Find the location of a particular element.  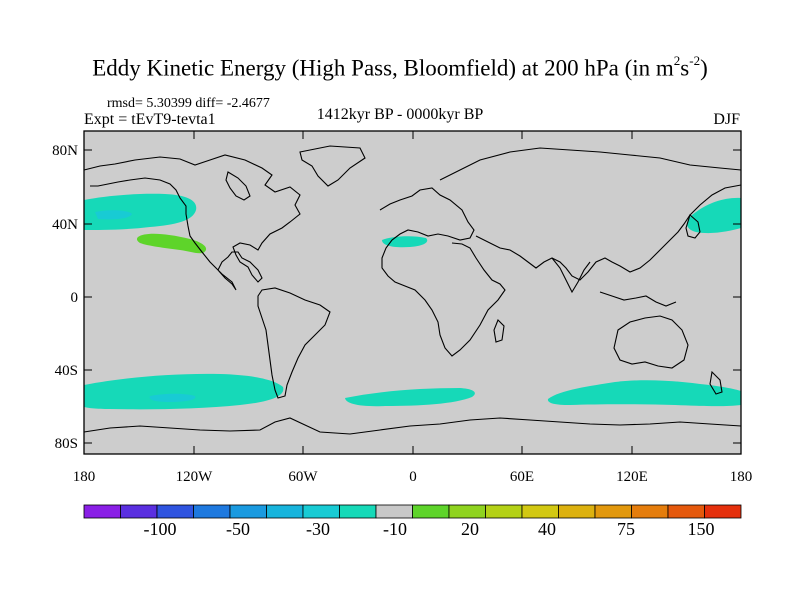

lat-label-80s: 80S is located at coordinates (66, 444).